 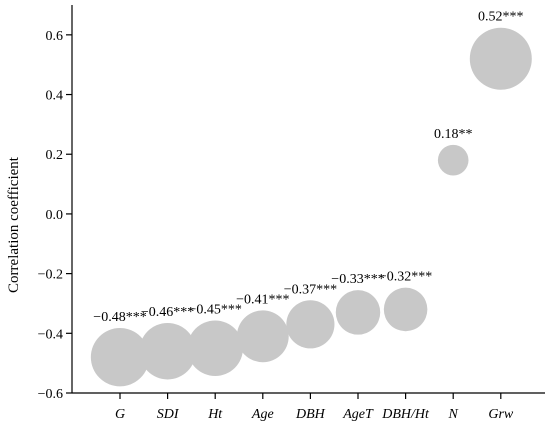 I want to click on x-tick-label: Age, so click(x=262, y=414).